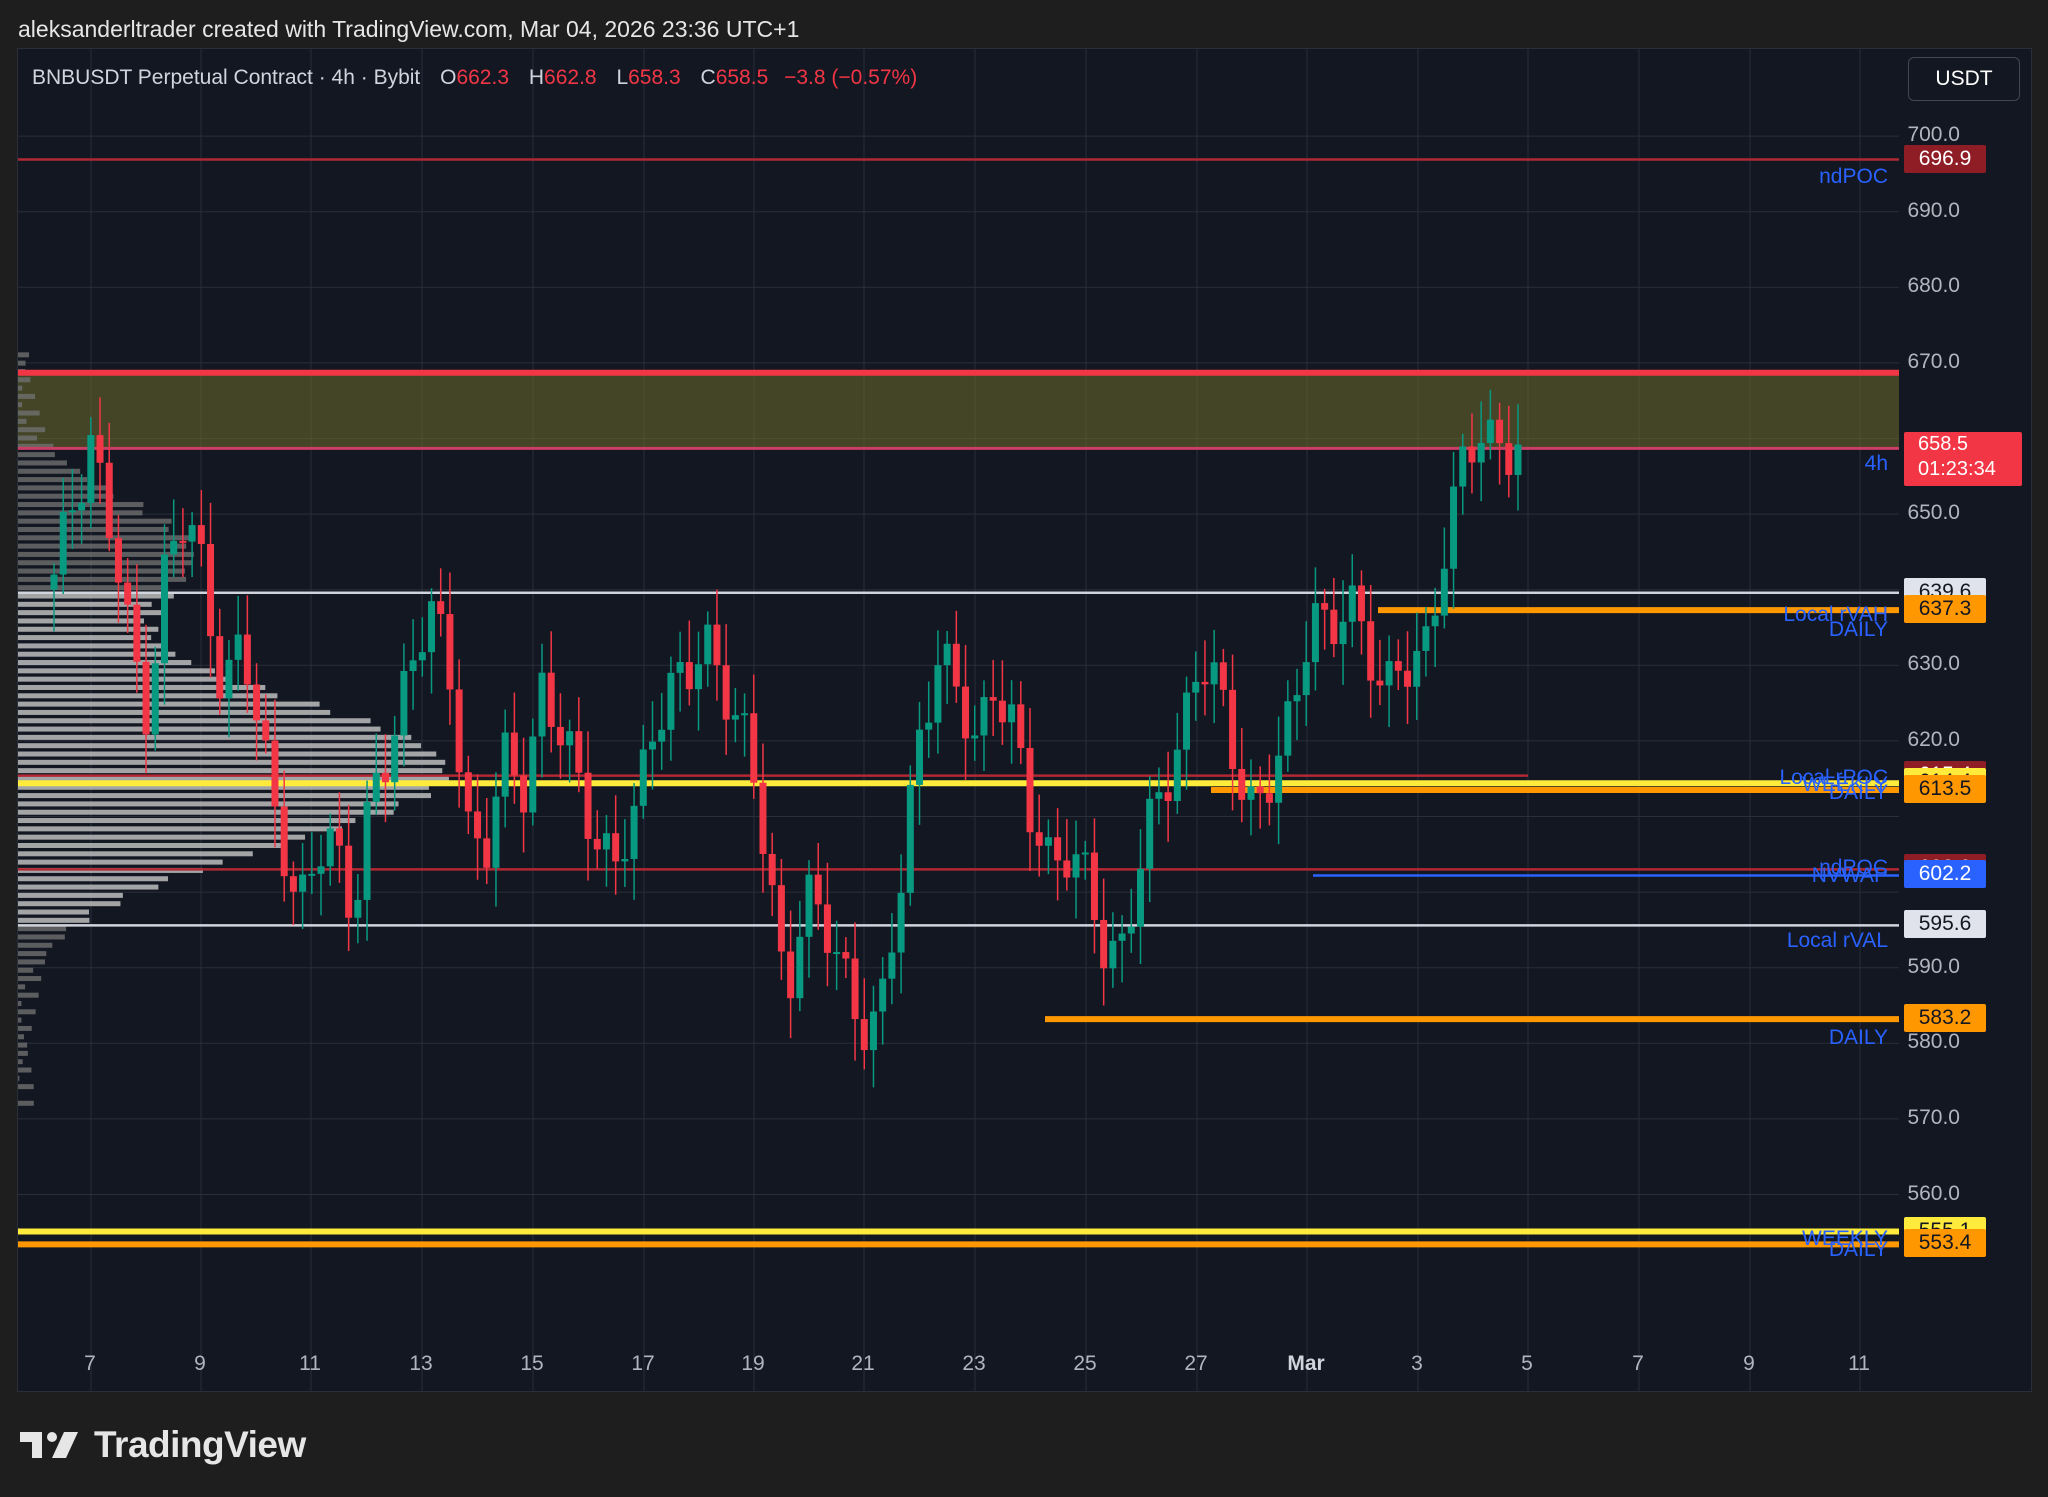 The width and height of the screenshot is (2048, 1497). What do you see at coordinates (421, 1363) in the screenshot?
I see `time-axis-tick: 13` at bounding box center [421, 1363].